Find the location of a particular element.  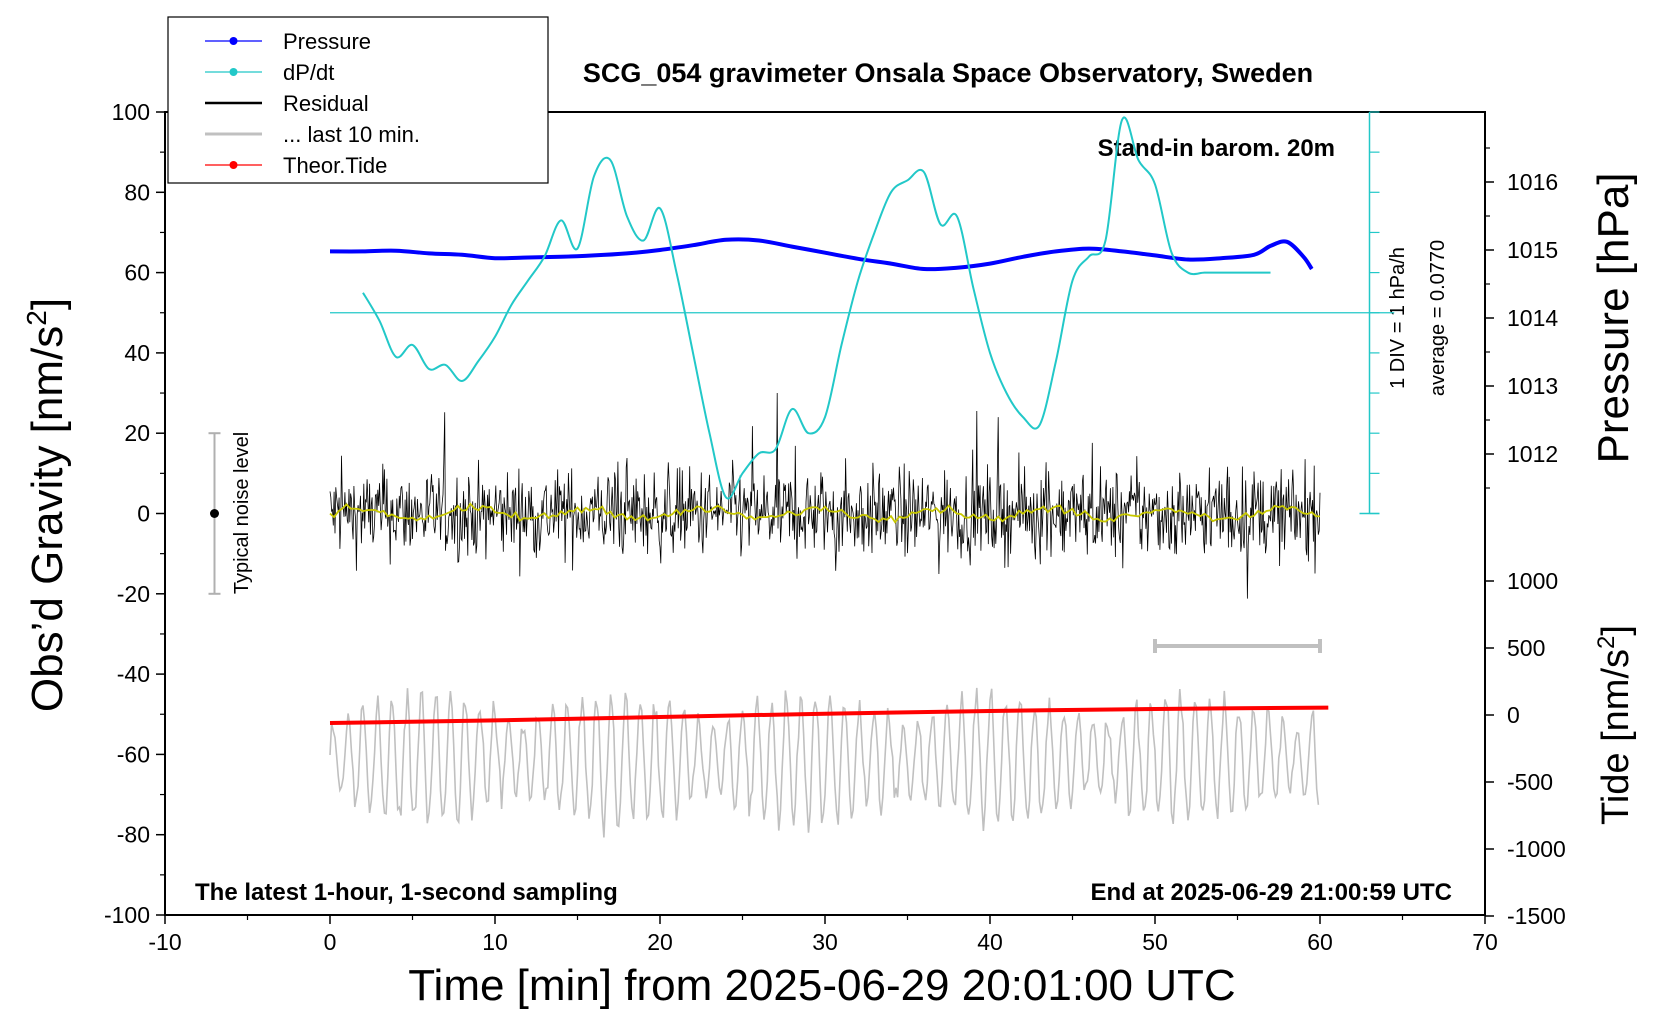

legend-label: Theor.Tide is located at coordinates (335, 165).